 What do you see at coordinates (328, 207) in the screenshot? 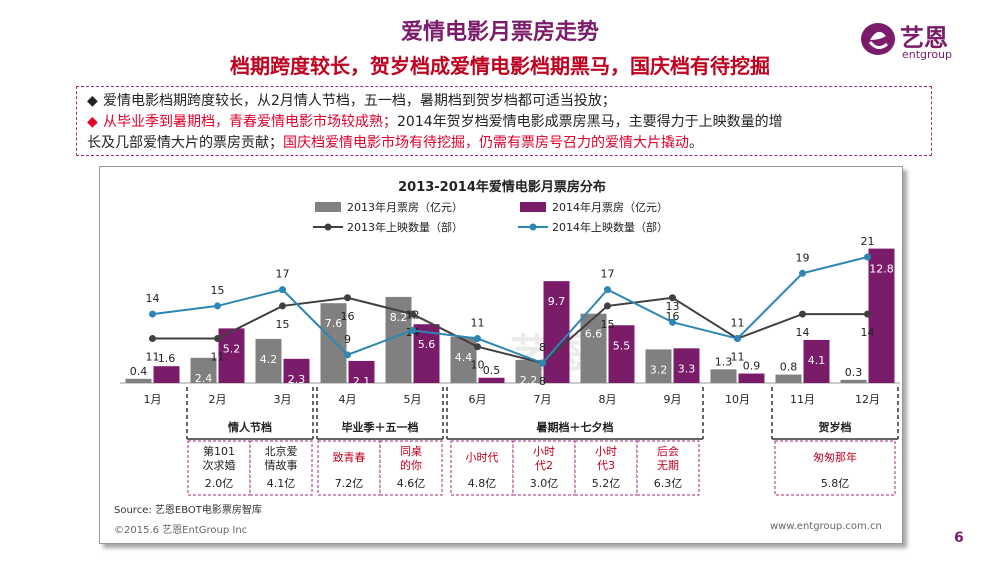
I see `legend-2013-bar-swatch` at bounding box center [328, 207].